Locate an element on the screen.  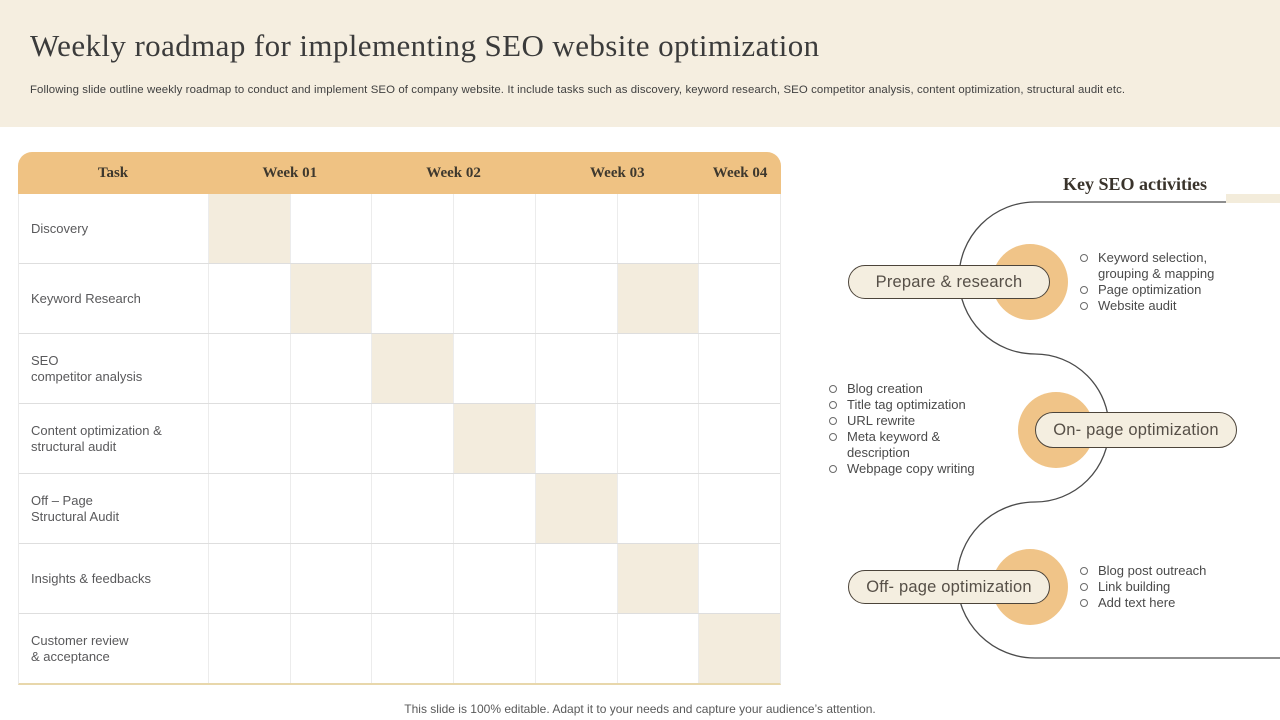
seo-activities-title: Key SEO activities is located at coordinates (1135, 184).